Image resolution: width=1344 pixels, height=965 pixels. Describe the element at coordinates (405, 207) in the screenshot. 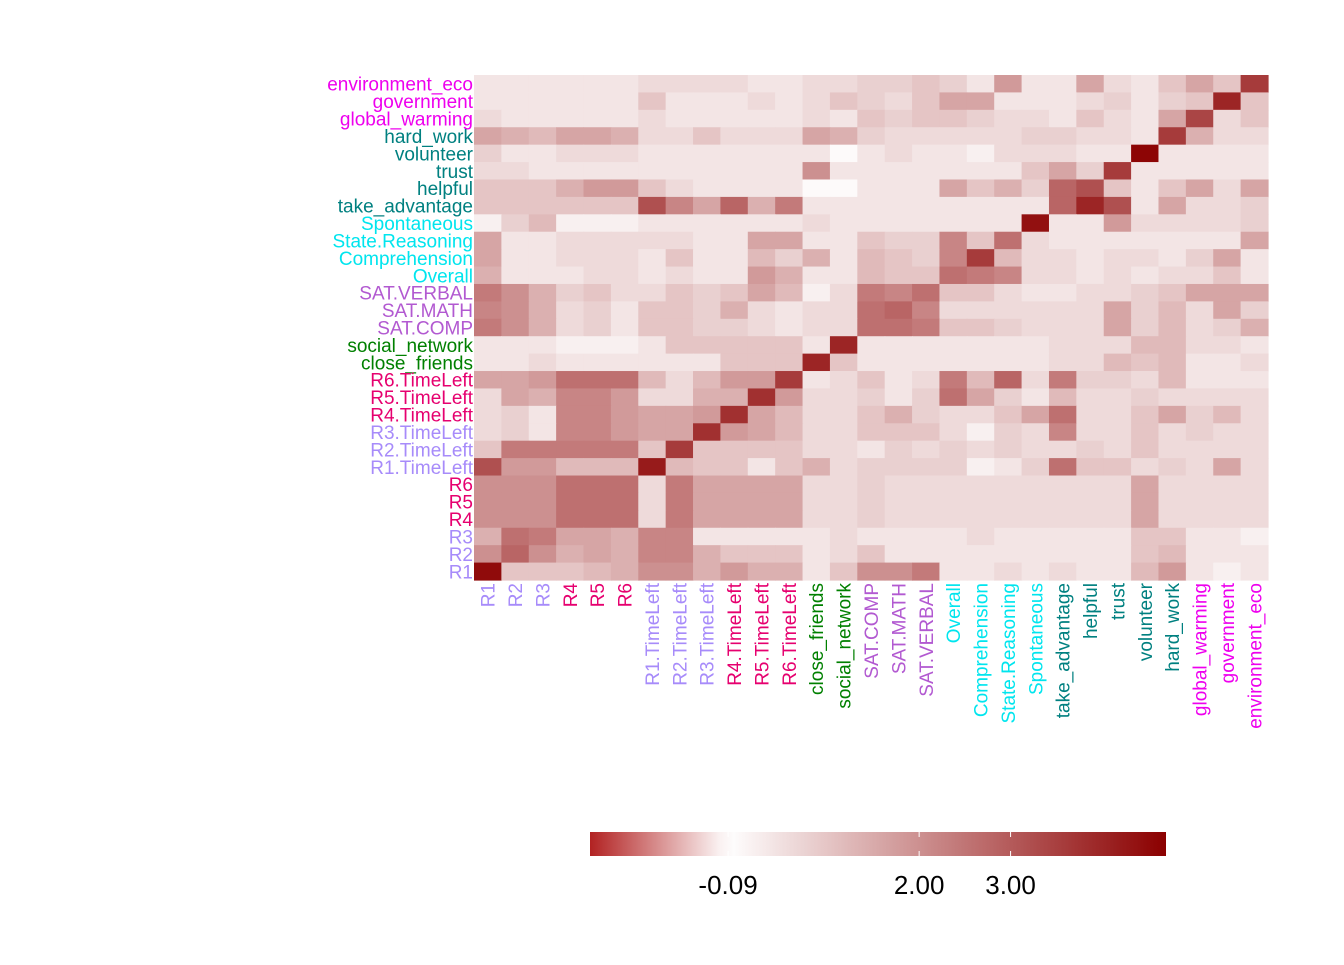

I see `y-tick-label: take_advantage` at that location.